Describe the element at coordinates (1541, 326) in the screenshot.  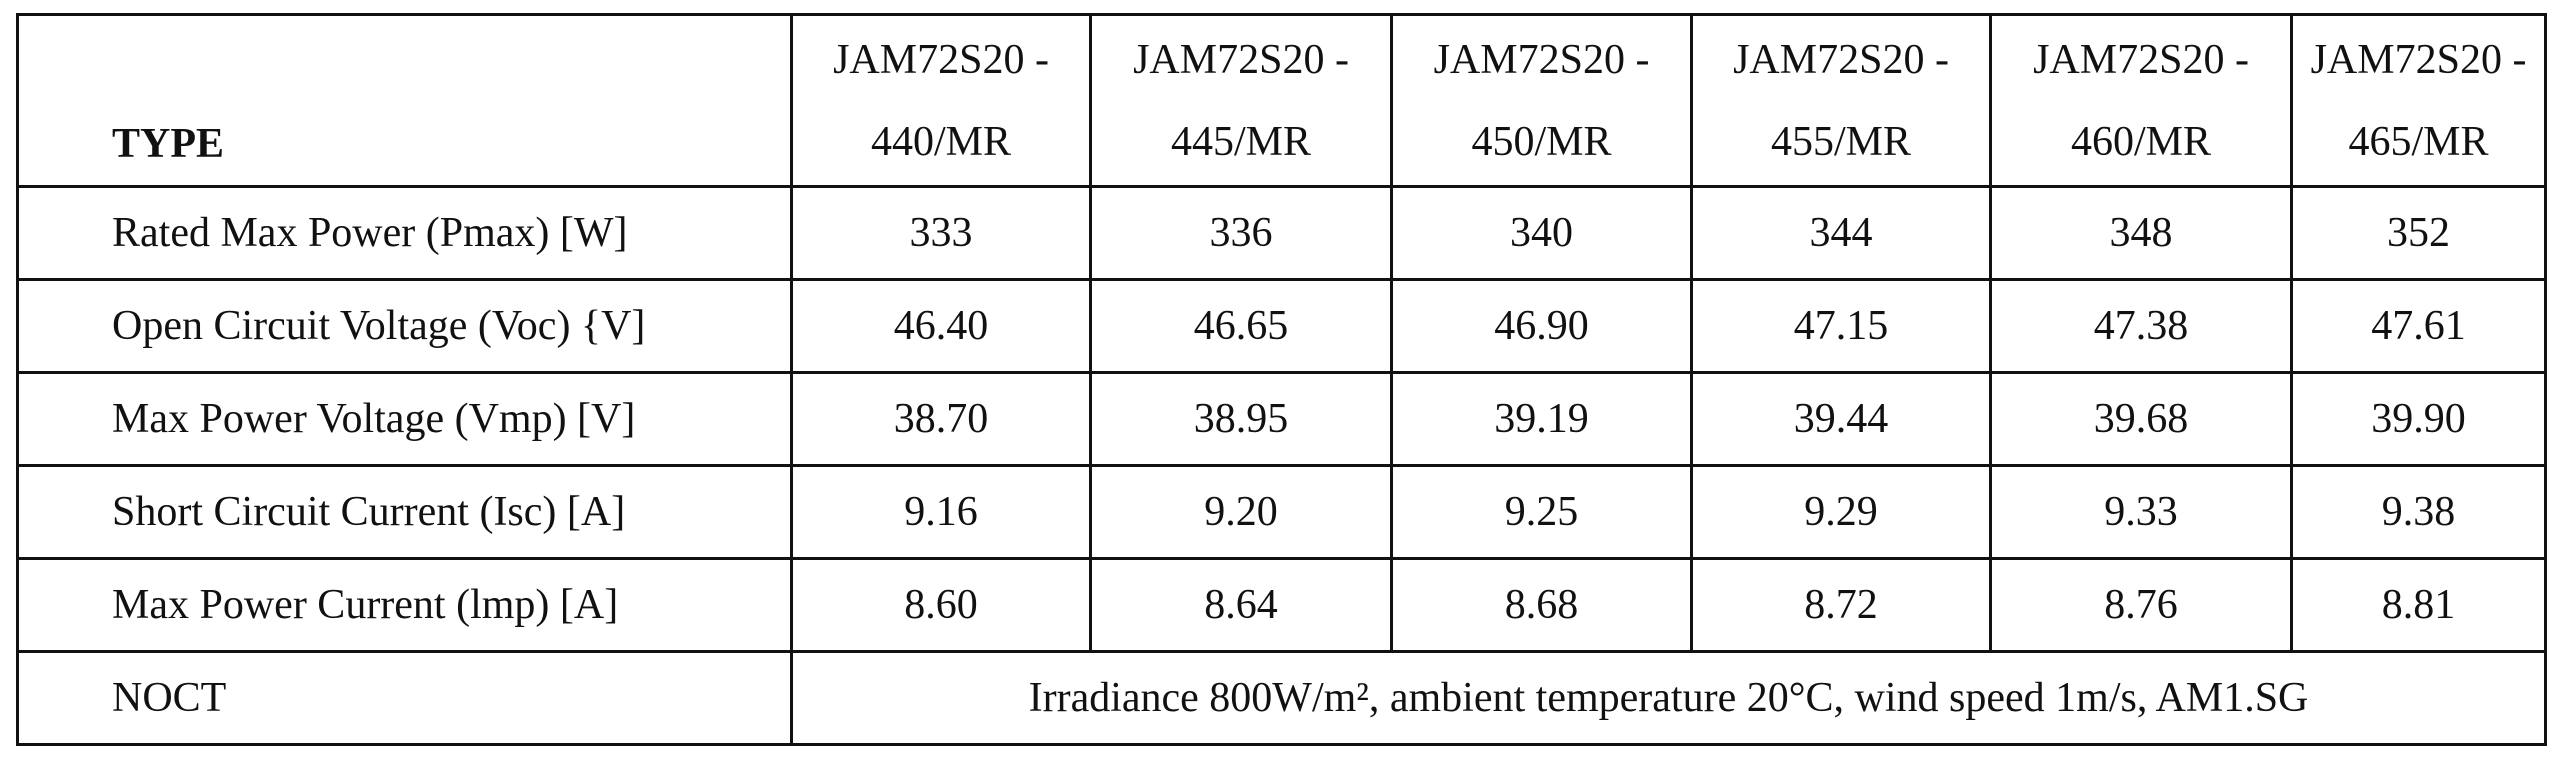
I see `value-cell: 46.90` at that location.